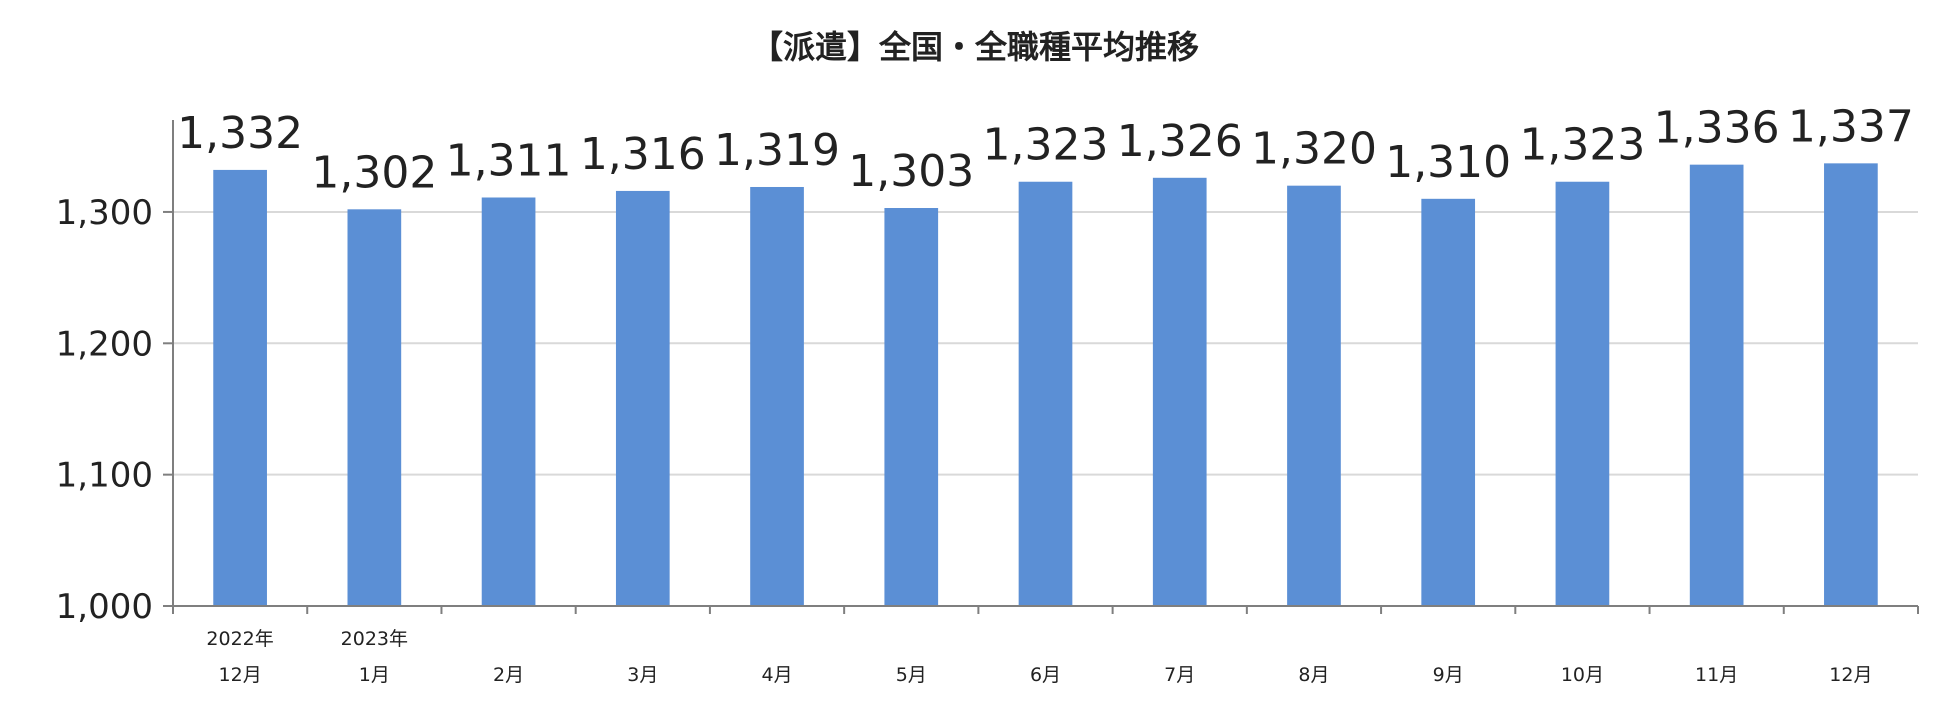  Describe the element at coordinates (1313, 675) in the screenshot. I see `x-category-month: 8月` at that location.